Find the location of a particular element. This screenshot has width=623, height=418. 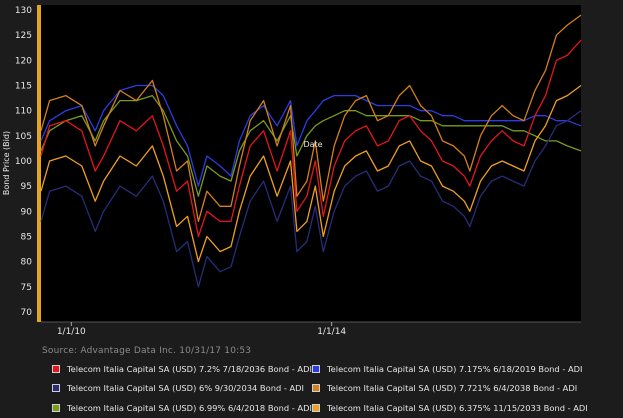

y-tick-label: 100 is located at coordinates (23, 162).